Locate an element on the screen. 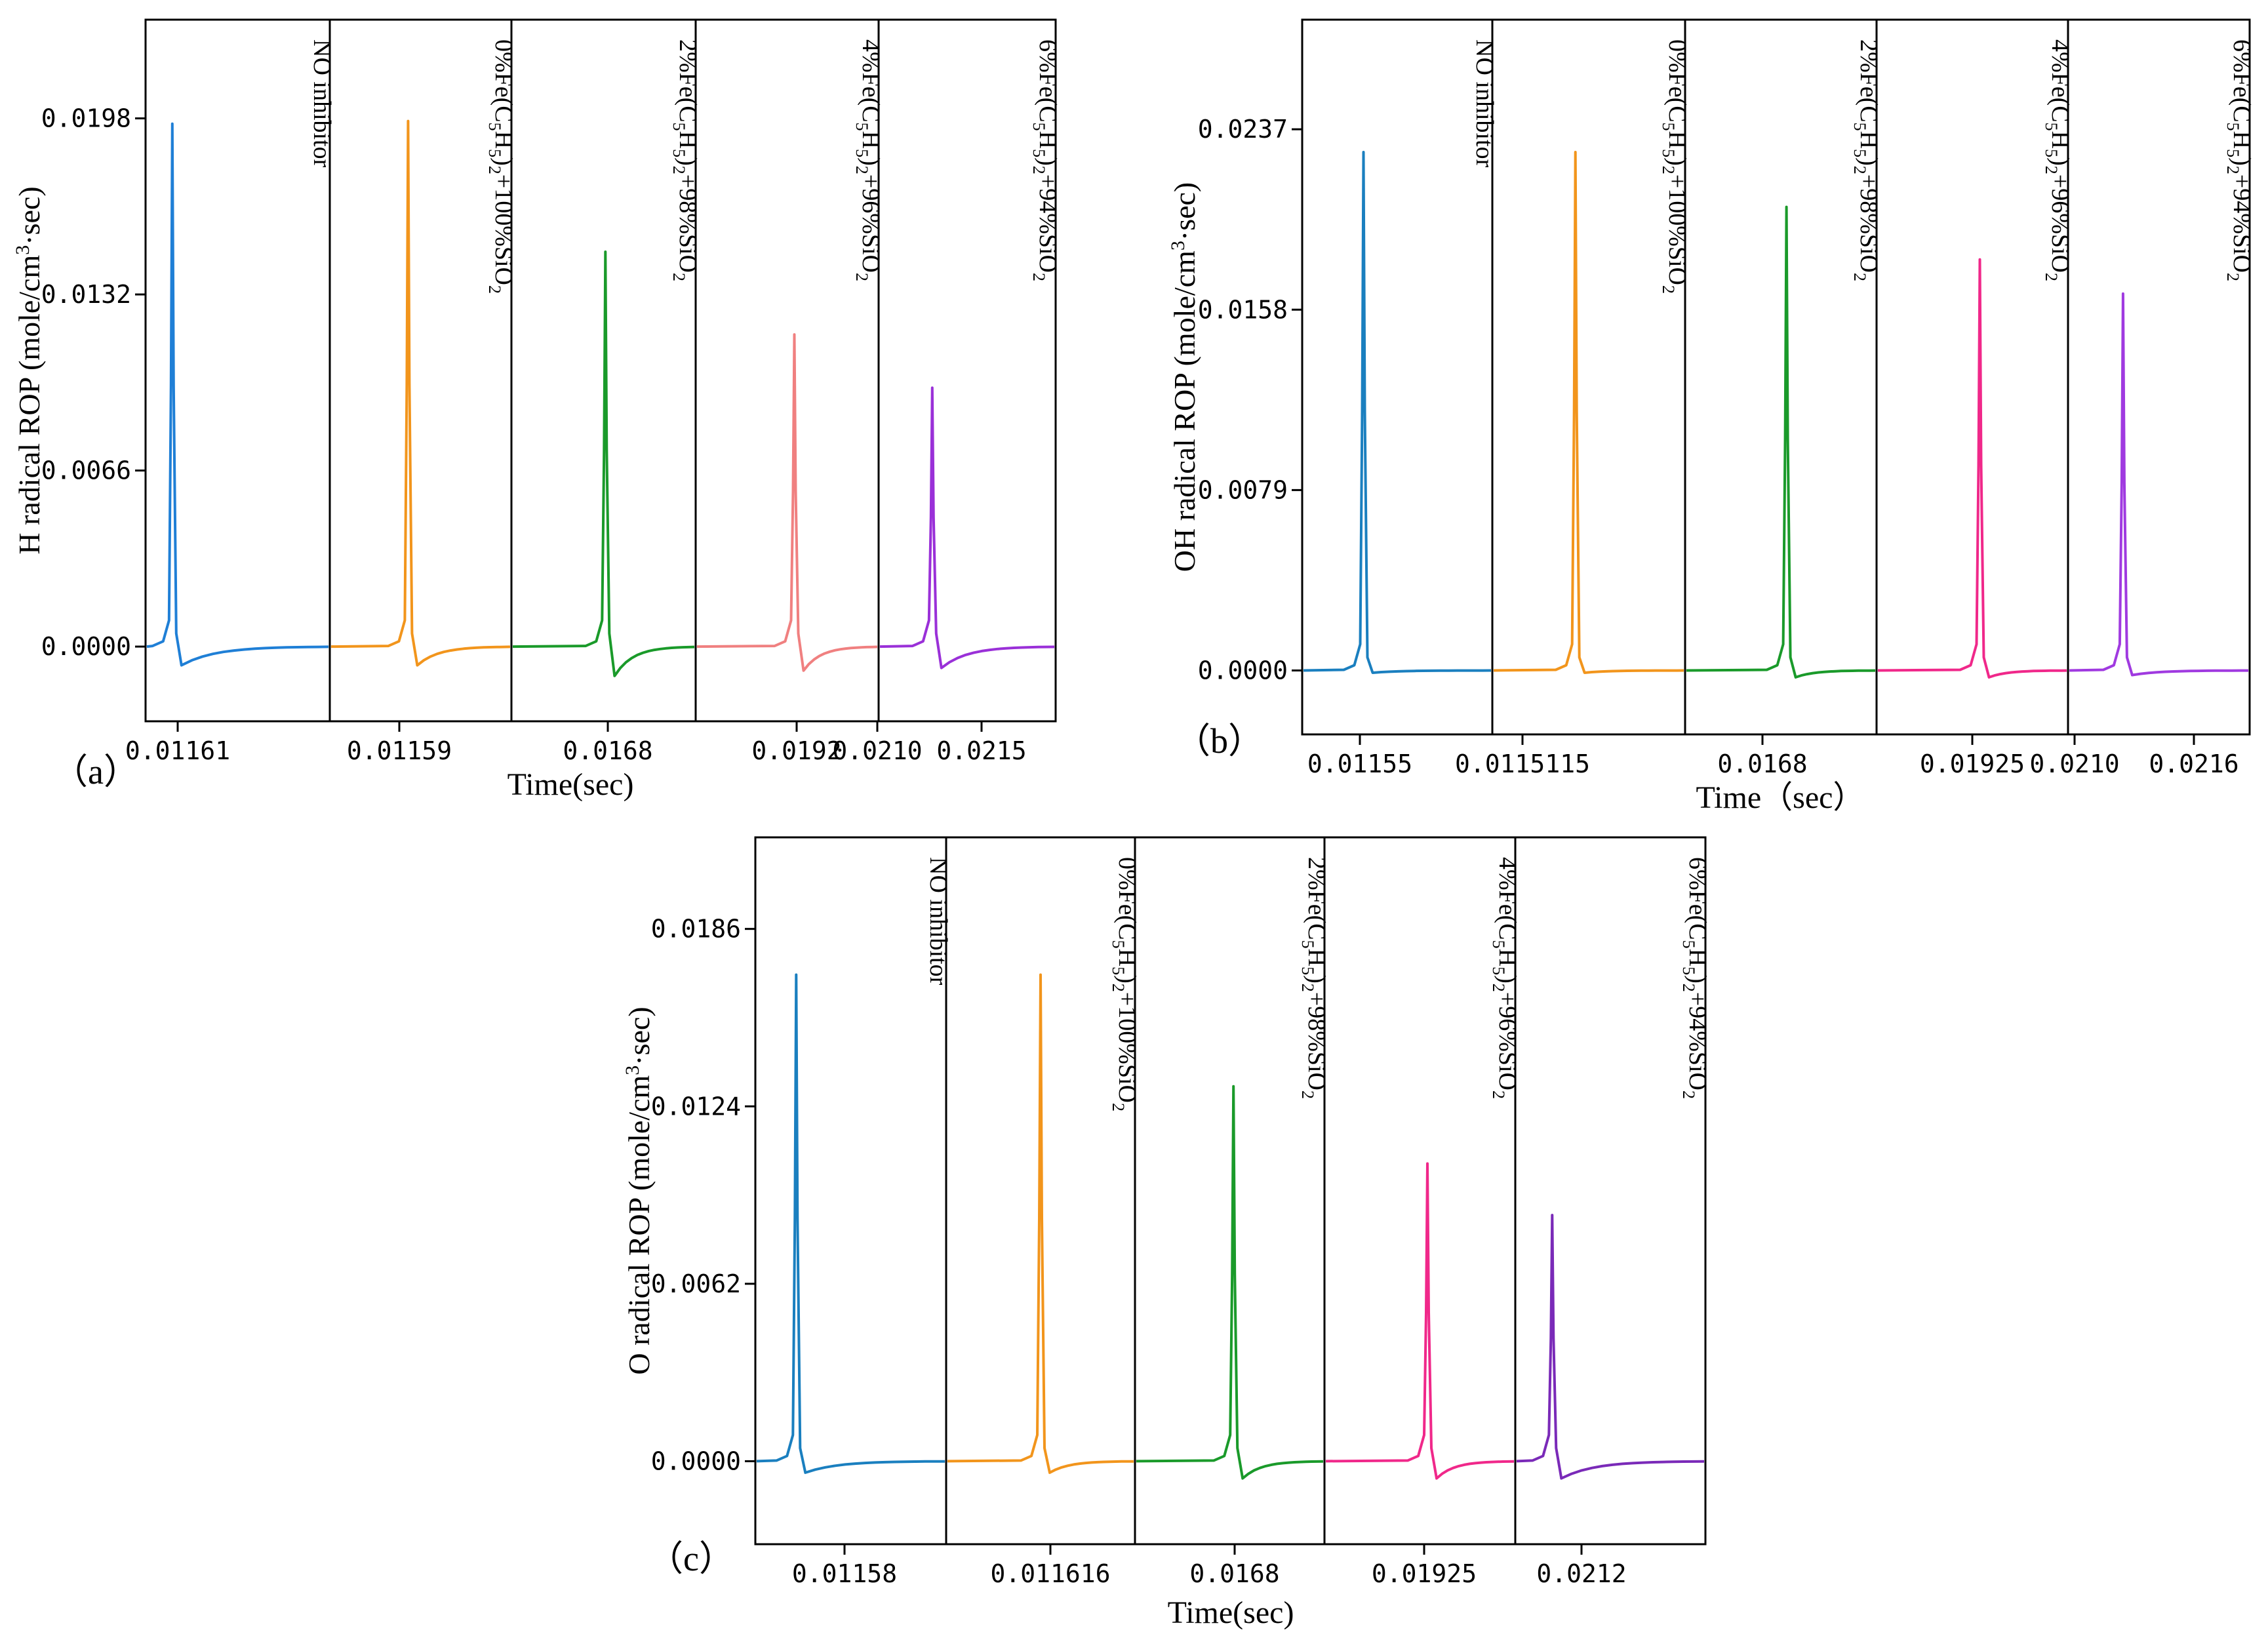  x-tick-label: 0.0212 is located at coordinates (1581, 1574).